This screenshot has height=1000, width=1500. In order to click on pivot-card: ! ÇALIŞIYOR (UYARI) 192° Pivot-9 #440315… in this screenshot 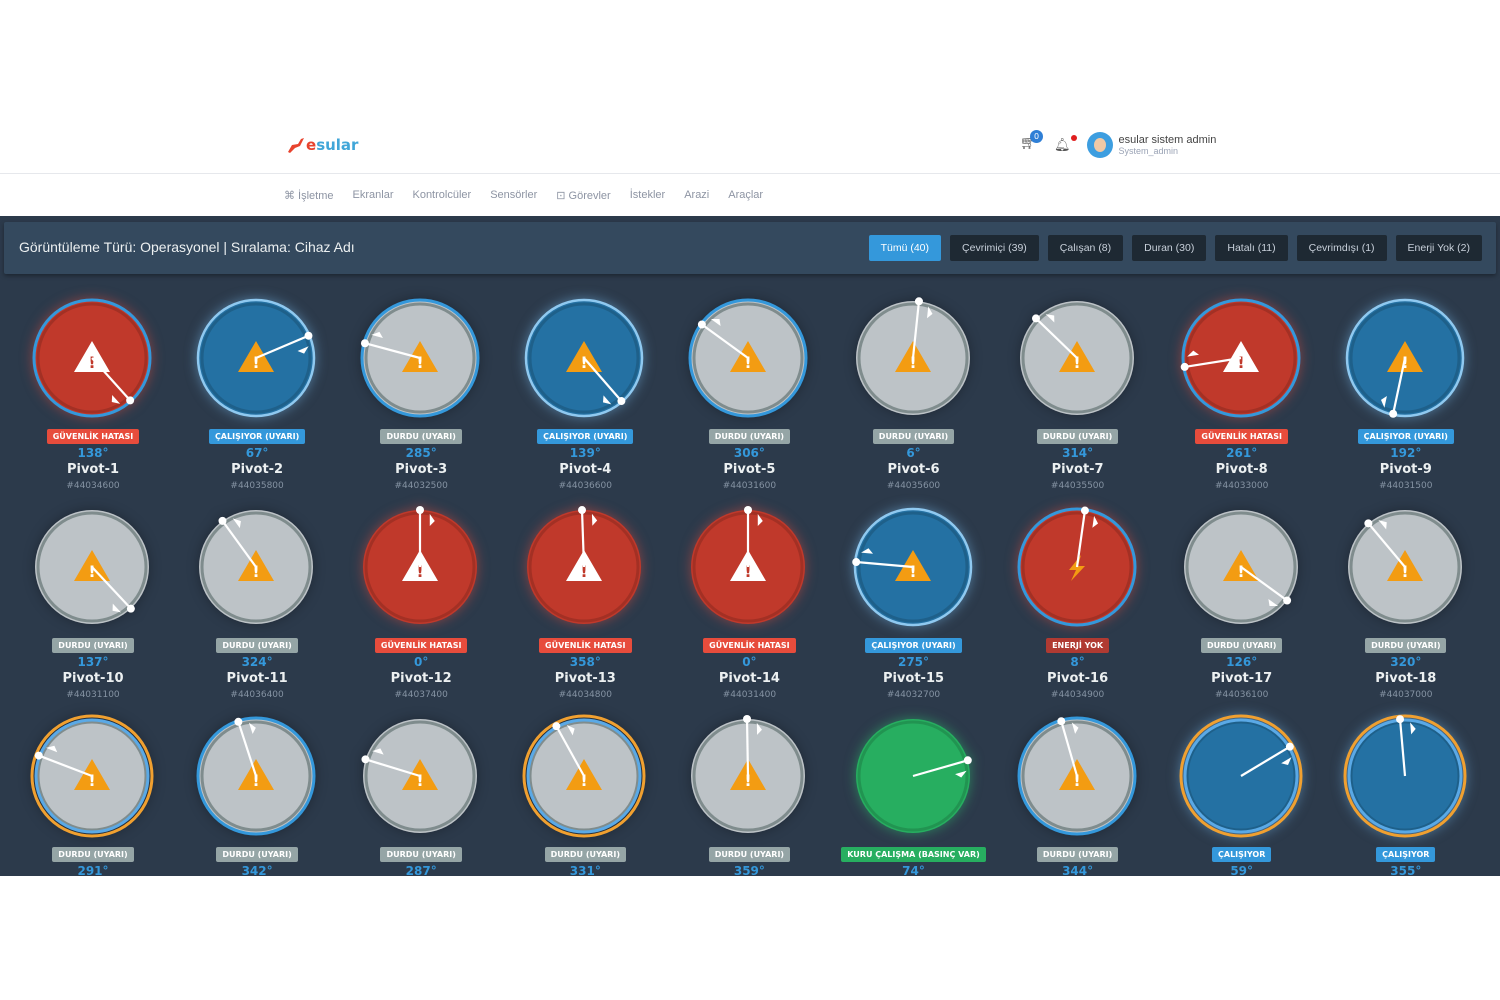, I will do `click(1406, 392)`.